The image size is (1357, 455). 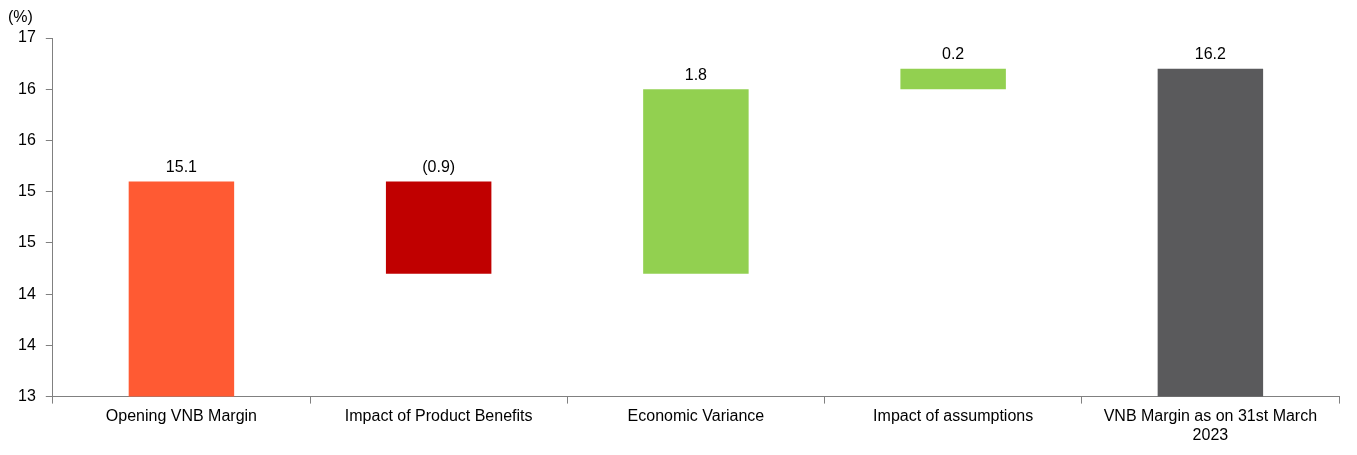 I want to click on y-tick-label: 13, so click(x=27, y=396).